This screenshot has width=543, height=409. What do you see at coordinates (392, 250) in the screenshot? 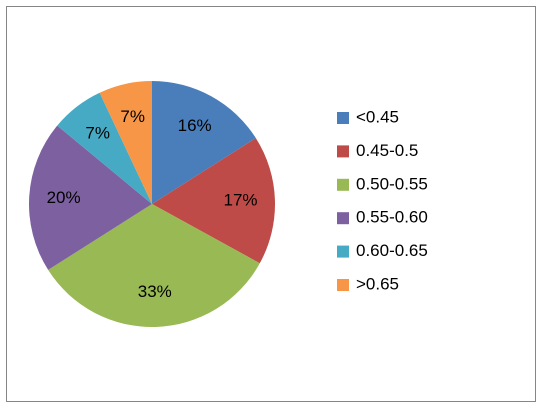
I see `legend-label: 0.60-0.65` at bounding box center [392, 250].